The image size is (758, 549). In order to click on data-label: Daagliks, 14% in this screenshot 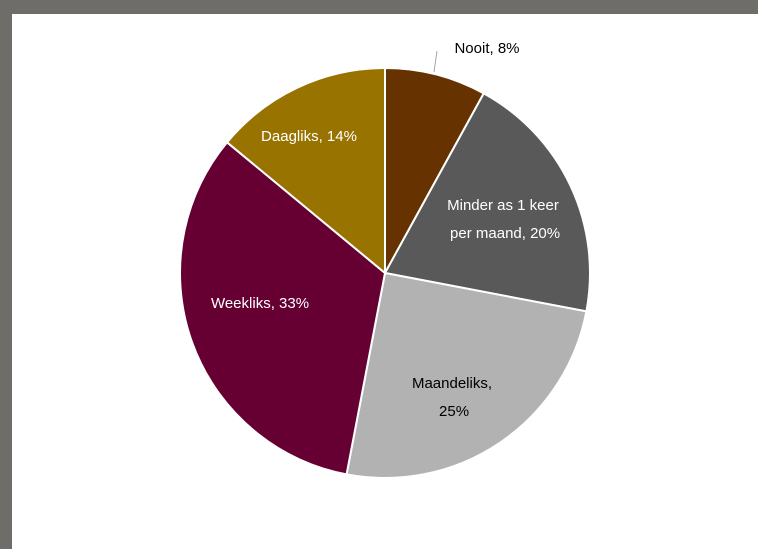, I will do `click(309, 136)`.